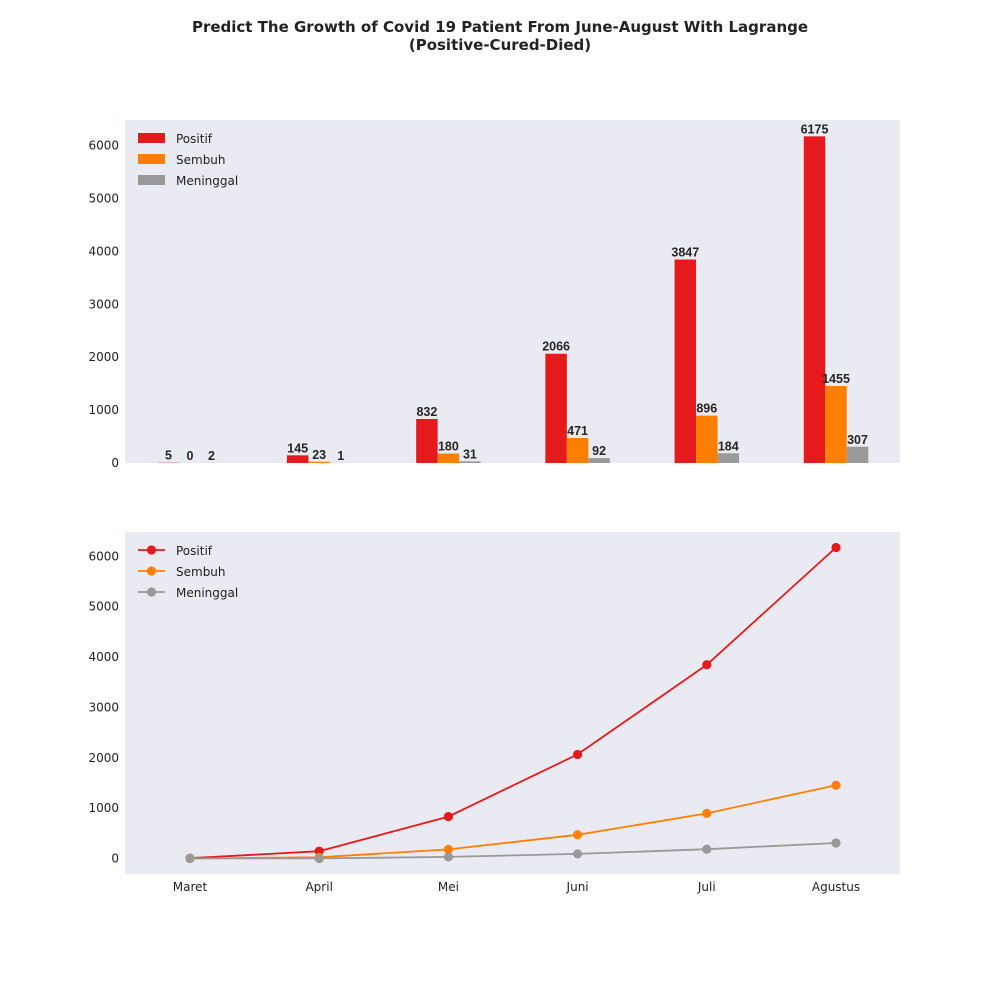 This screenshot has height=1000, width=1000. Describe the element at coordinates (211, 456) in the screenshot. I see `data-label: 2` at that location.